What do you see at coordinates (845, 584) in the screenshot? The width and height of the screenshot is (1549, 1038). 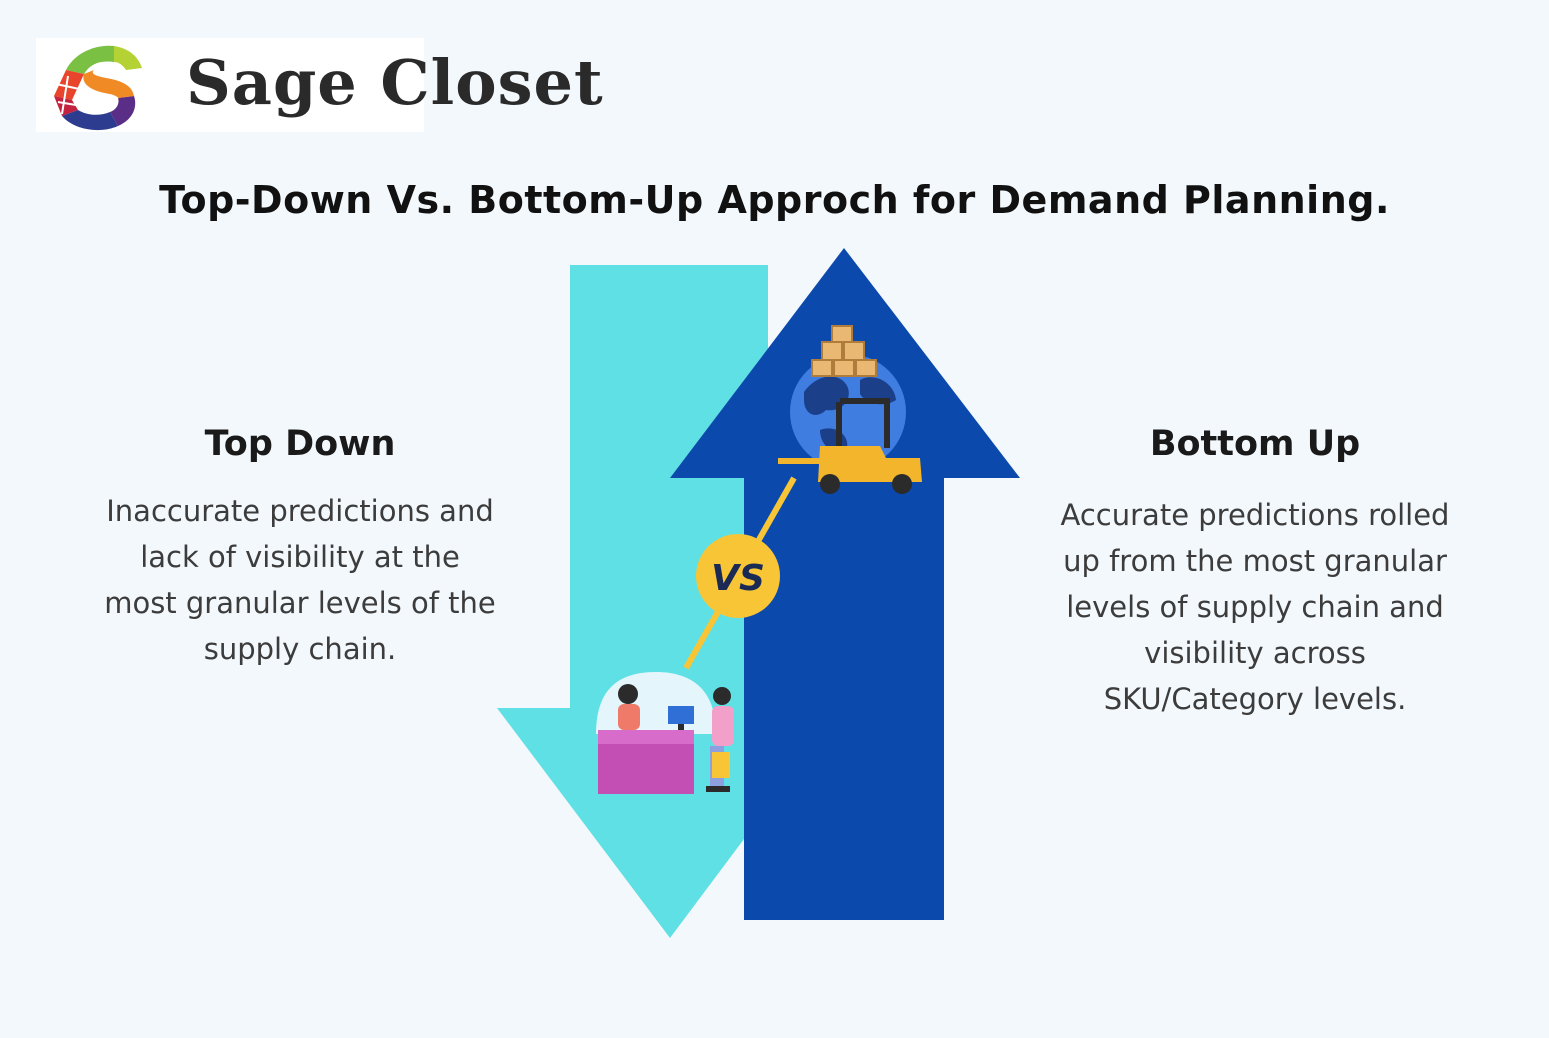 I see `up-arrow` at bounding box center [845, 584].